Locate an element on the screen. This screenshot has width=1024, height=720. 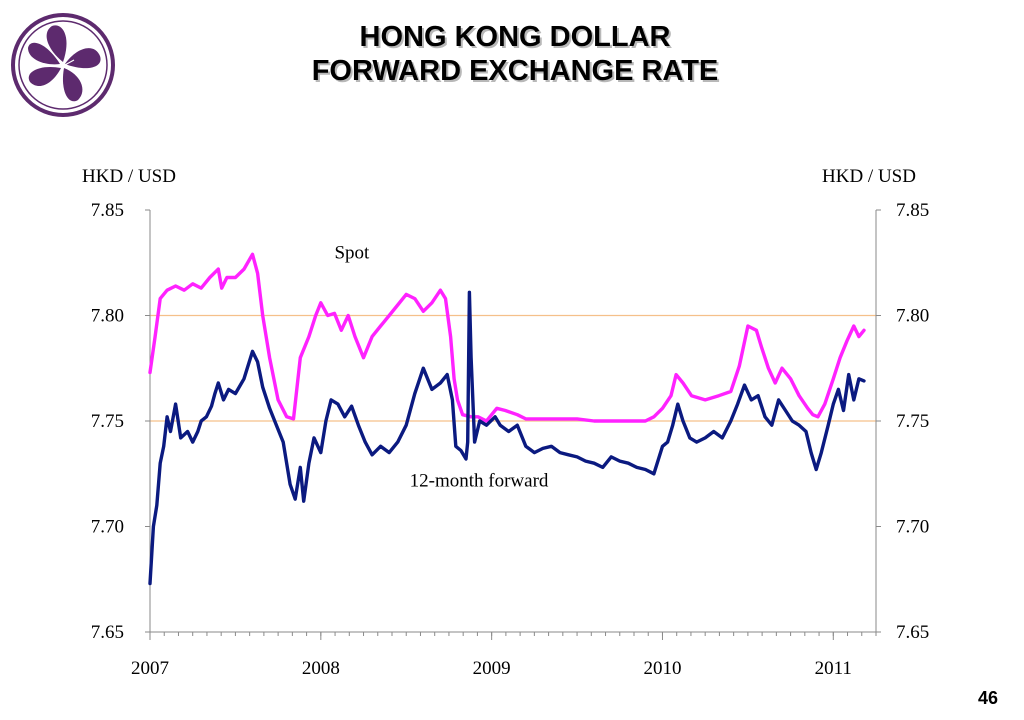
page-number: 46 is located at coordinates (988, 698).